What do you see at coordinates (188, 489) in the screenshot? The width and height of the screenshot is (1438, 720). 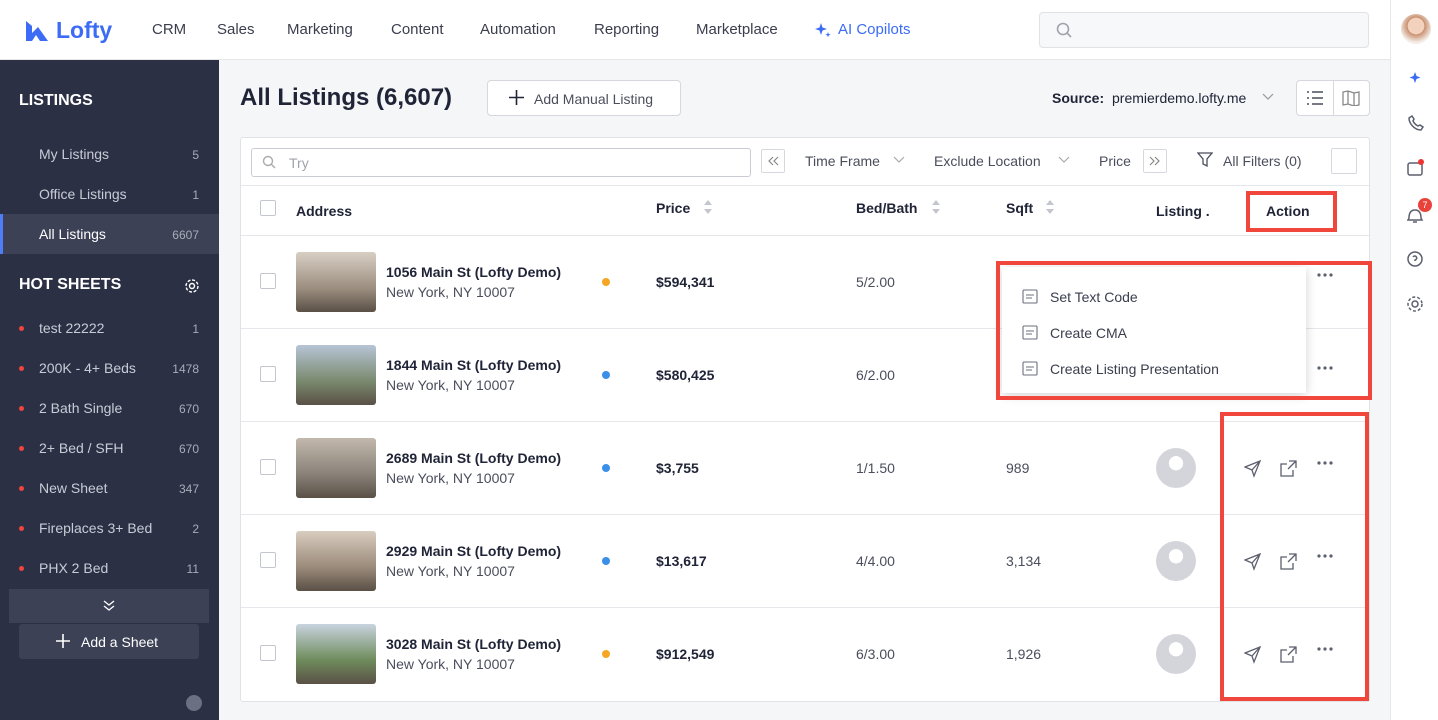 I see `item-count: 347` at bounding box center [188, 489].